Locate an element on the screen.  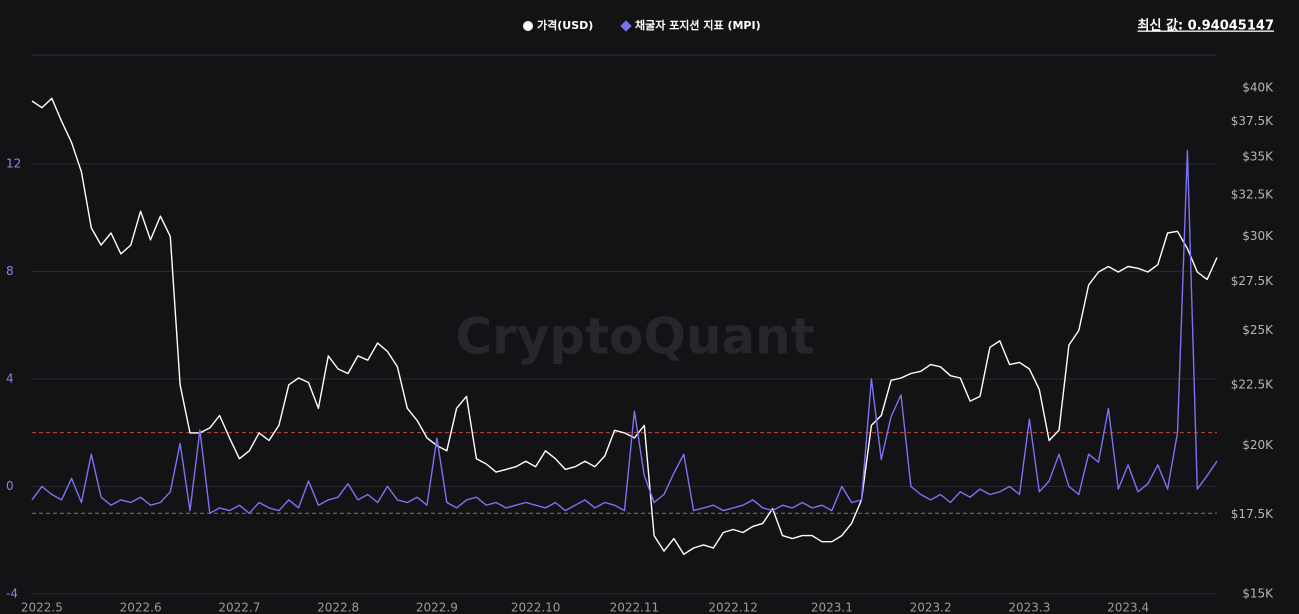
x-tick-label: 2023.3 is located at coordinates (1029, 607).